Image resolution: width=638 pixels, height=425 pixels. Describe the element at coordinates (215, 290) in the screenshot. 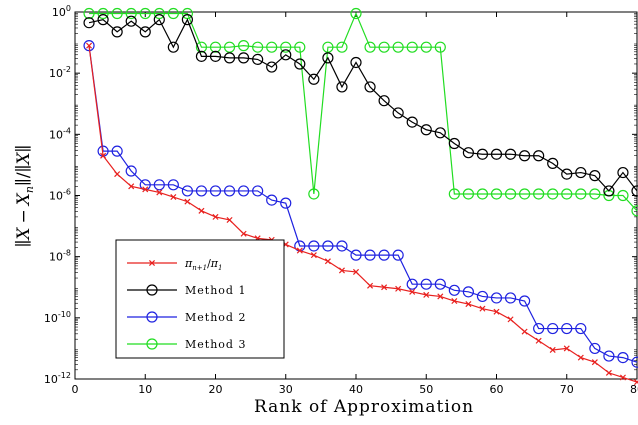

I see `legend-entry-method-1: Method 1` at that location.